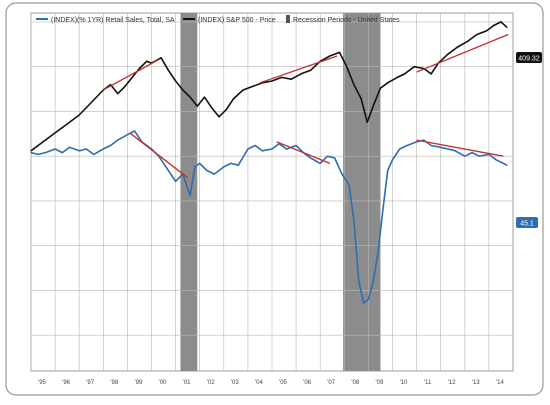 This screenshot has width=550, height=405. I want to click on x-tick-label: '04, so click(259, 383).